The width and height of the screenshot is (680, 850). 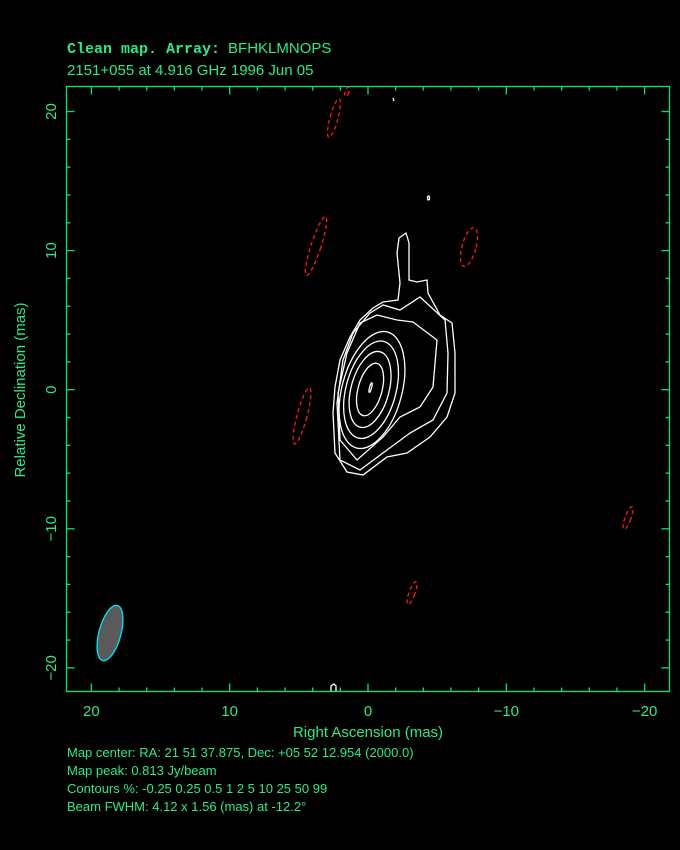 I want to click on y-axis-label: Relative Declination (mas), so click(x=20, y=389).